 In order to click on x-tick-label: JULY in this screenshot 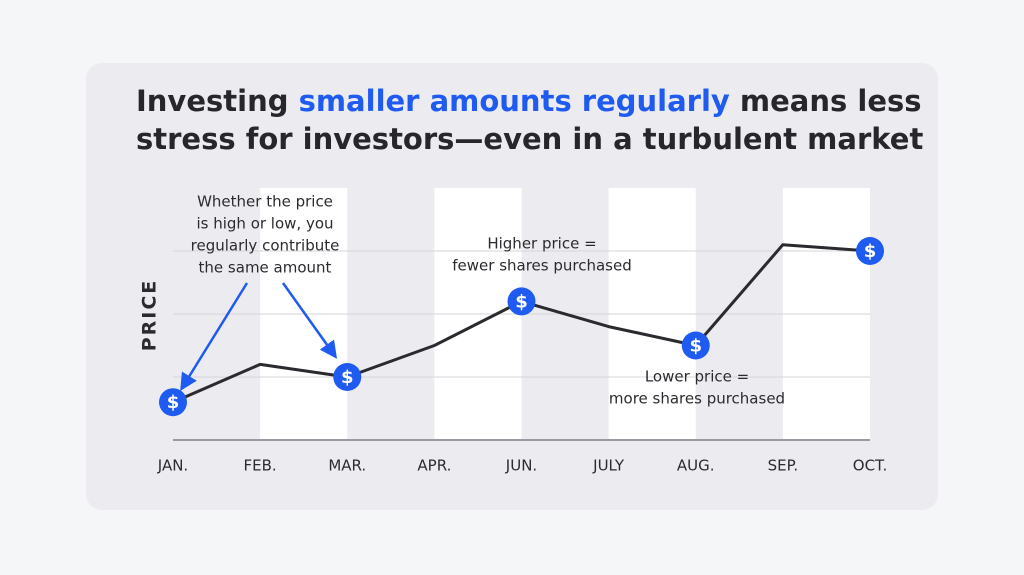, I will do `click(608, 466)`.